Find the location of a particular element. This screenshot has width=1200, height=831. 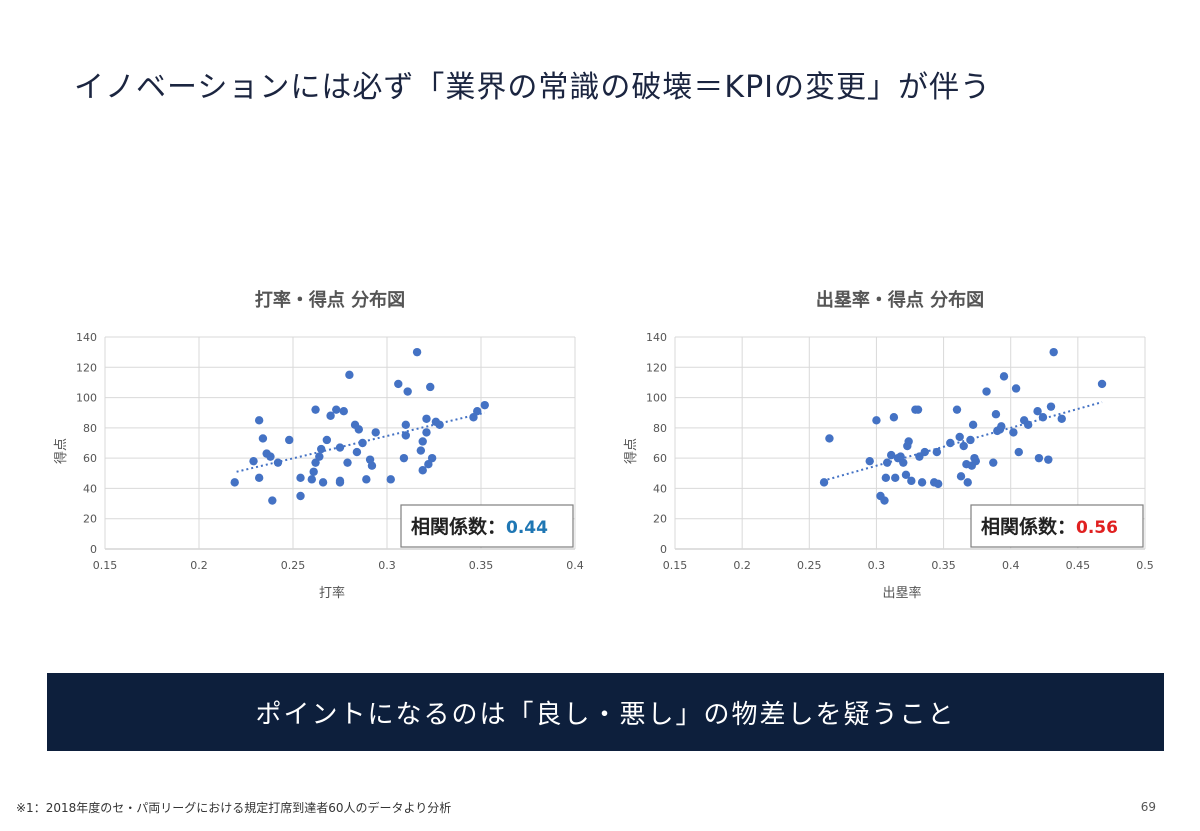

page-number: 69 is located at coordinates (1148, 807).